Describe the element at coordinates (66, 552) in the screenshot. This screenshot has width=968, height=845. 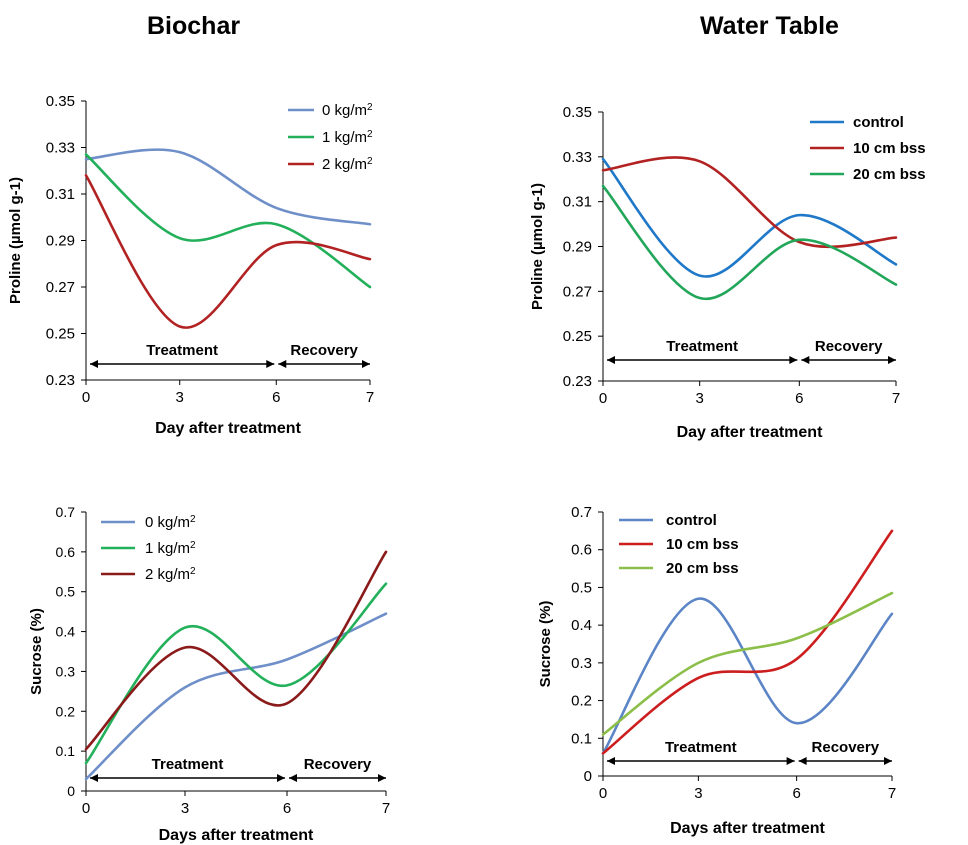
I see `y-tick-label: 0.6` at that location.